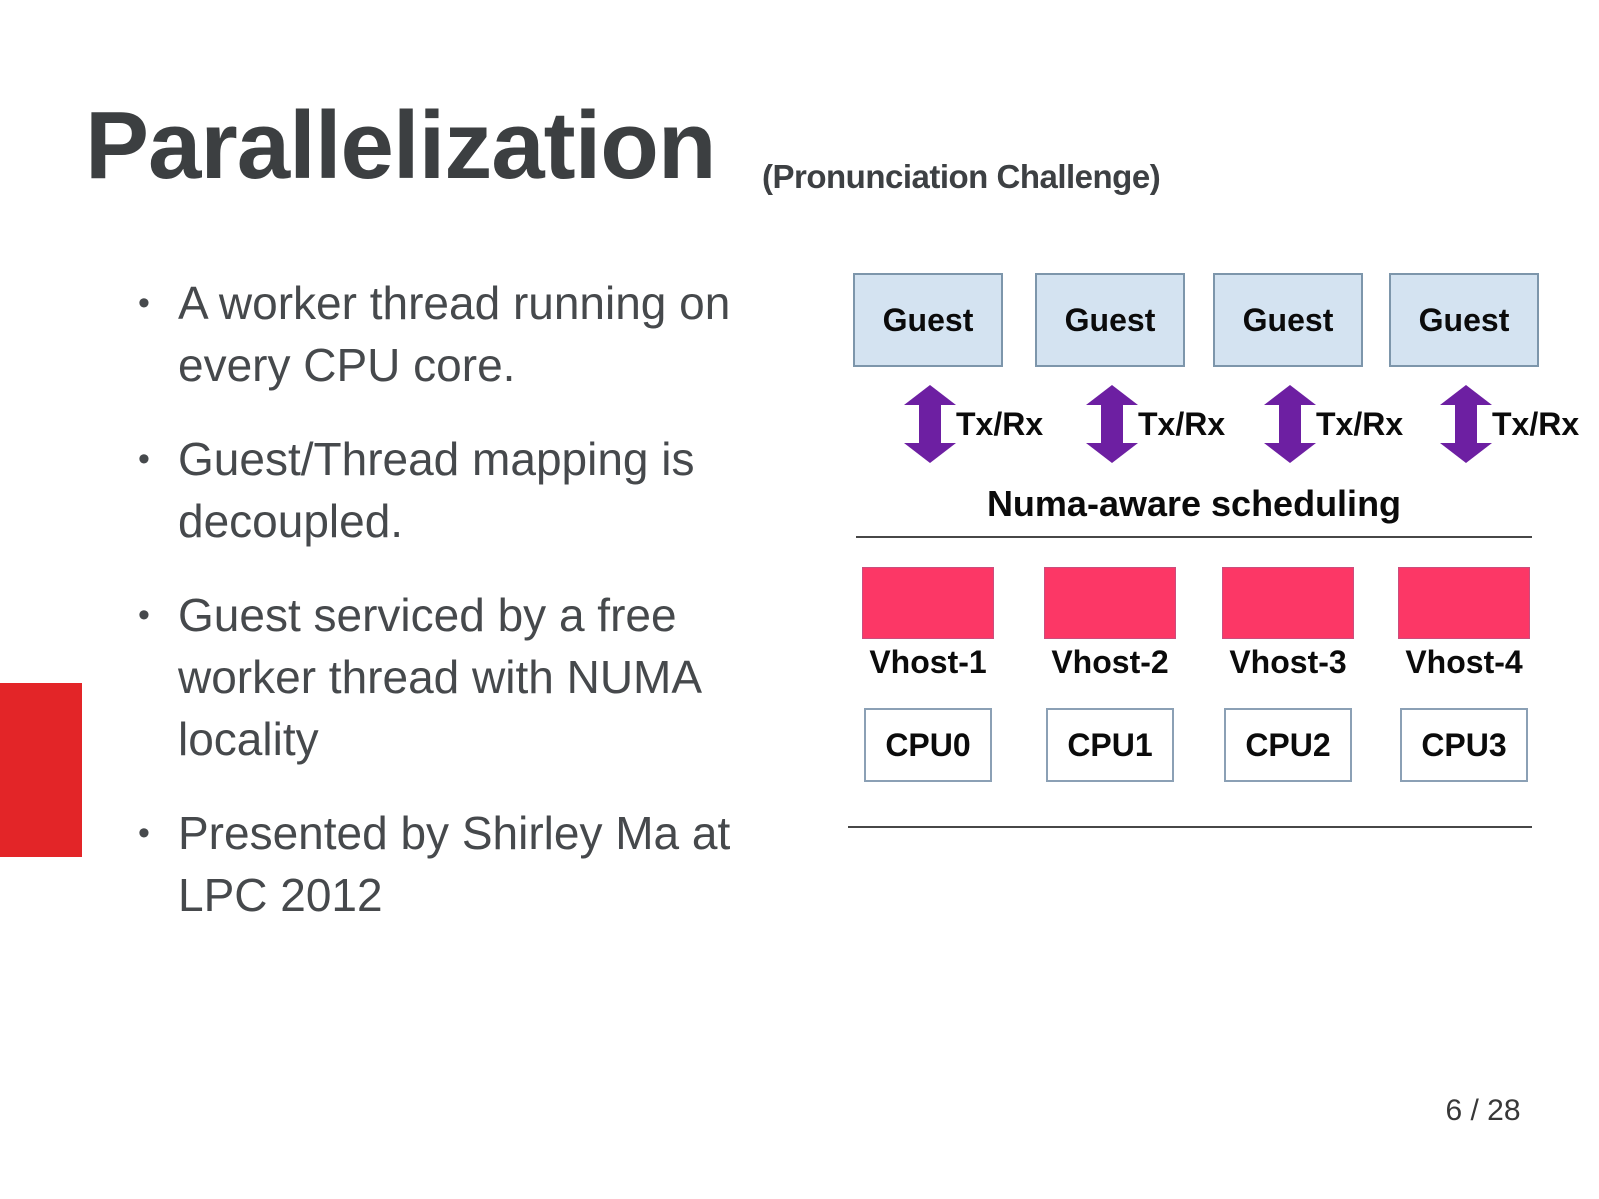 The image size is (1599, 1199). Describe the element at coordinates (928, 745) in the screenshot. I see `cpu-box: CPU0` at that location.